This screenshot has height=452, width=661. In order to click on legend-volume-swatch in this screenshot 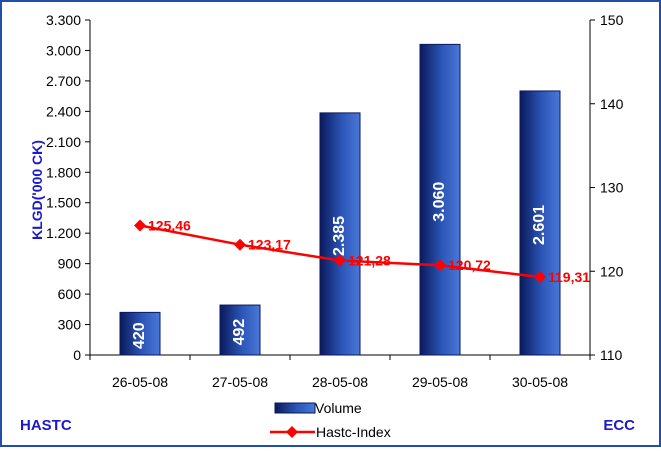, I will do `click(295, 408)`.